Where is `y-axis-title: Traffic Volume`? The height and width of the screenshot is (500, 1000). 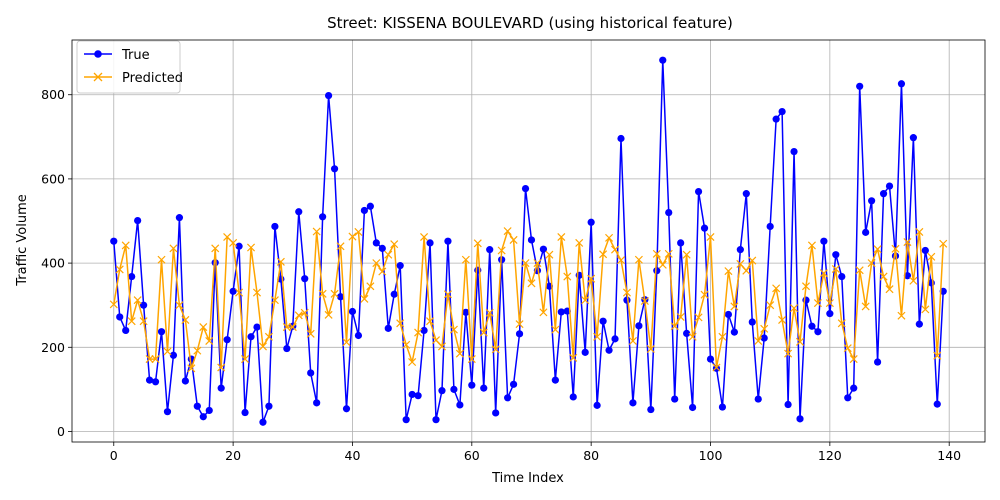 y-axis-title: Traffic Volume is located at coordinates (22, 240).